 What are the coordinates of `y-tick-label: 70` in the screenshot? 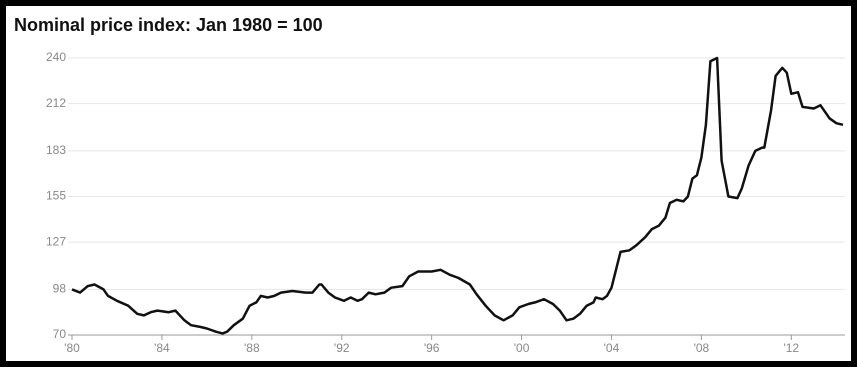 It's located at (60, 334).